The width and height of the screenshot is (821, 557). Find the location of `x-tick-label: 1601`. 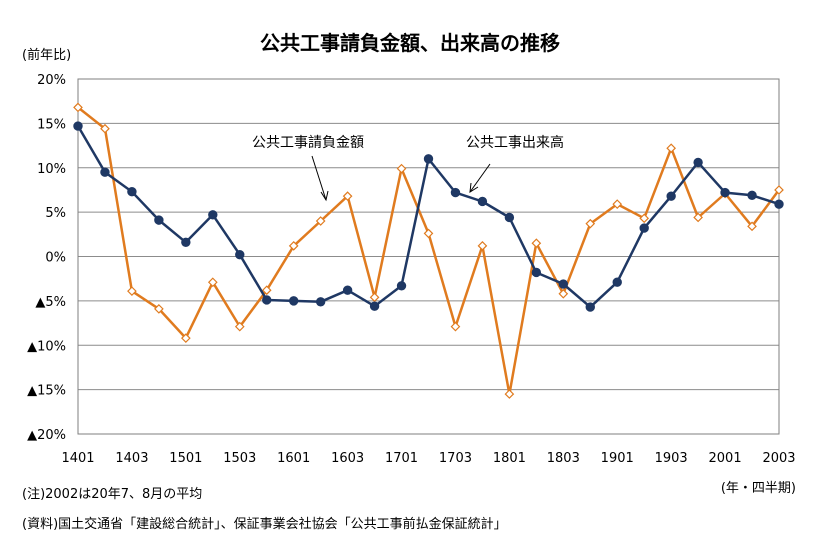

x-tick-label: 1601 is located at coordinates (293, 458).